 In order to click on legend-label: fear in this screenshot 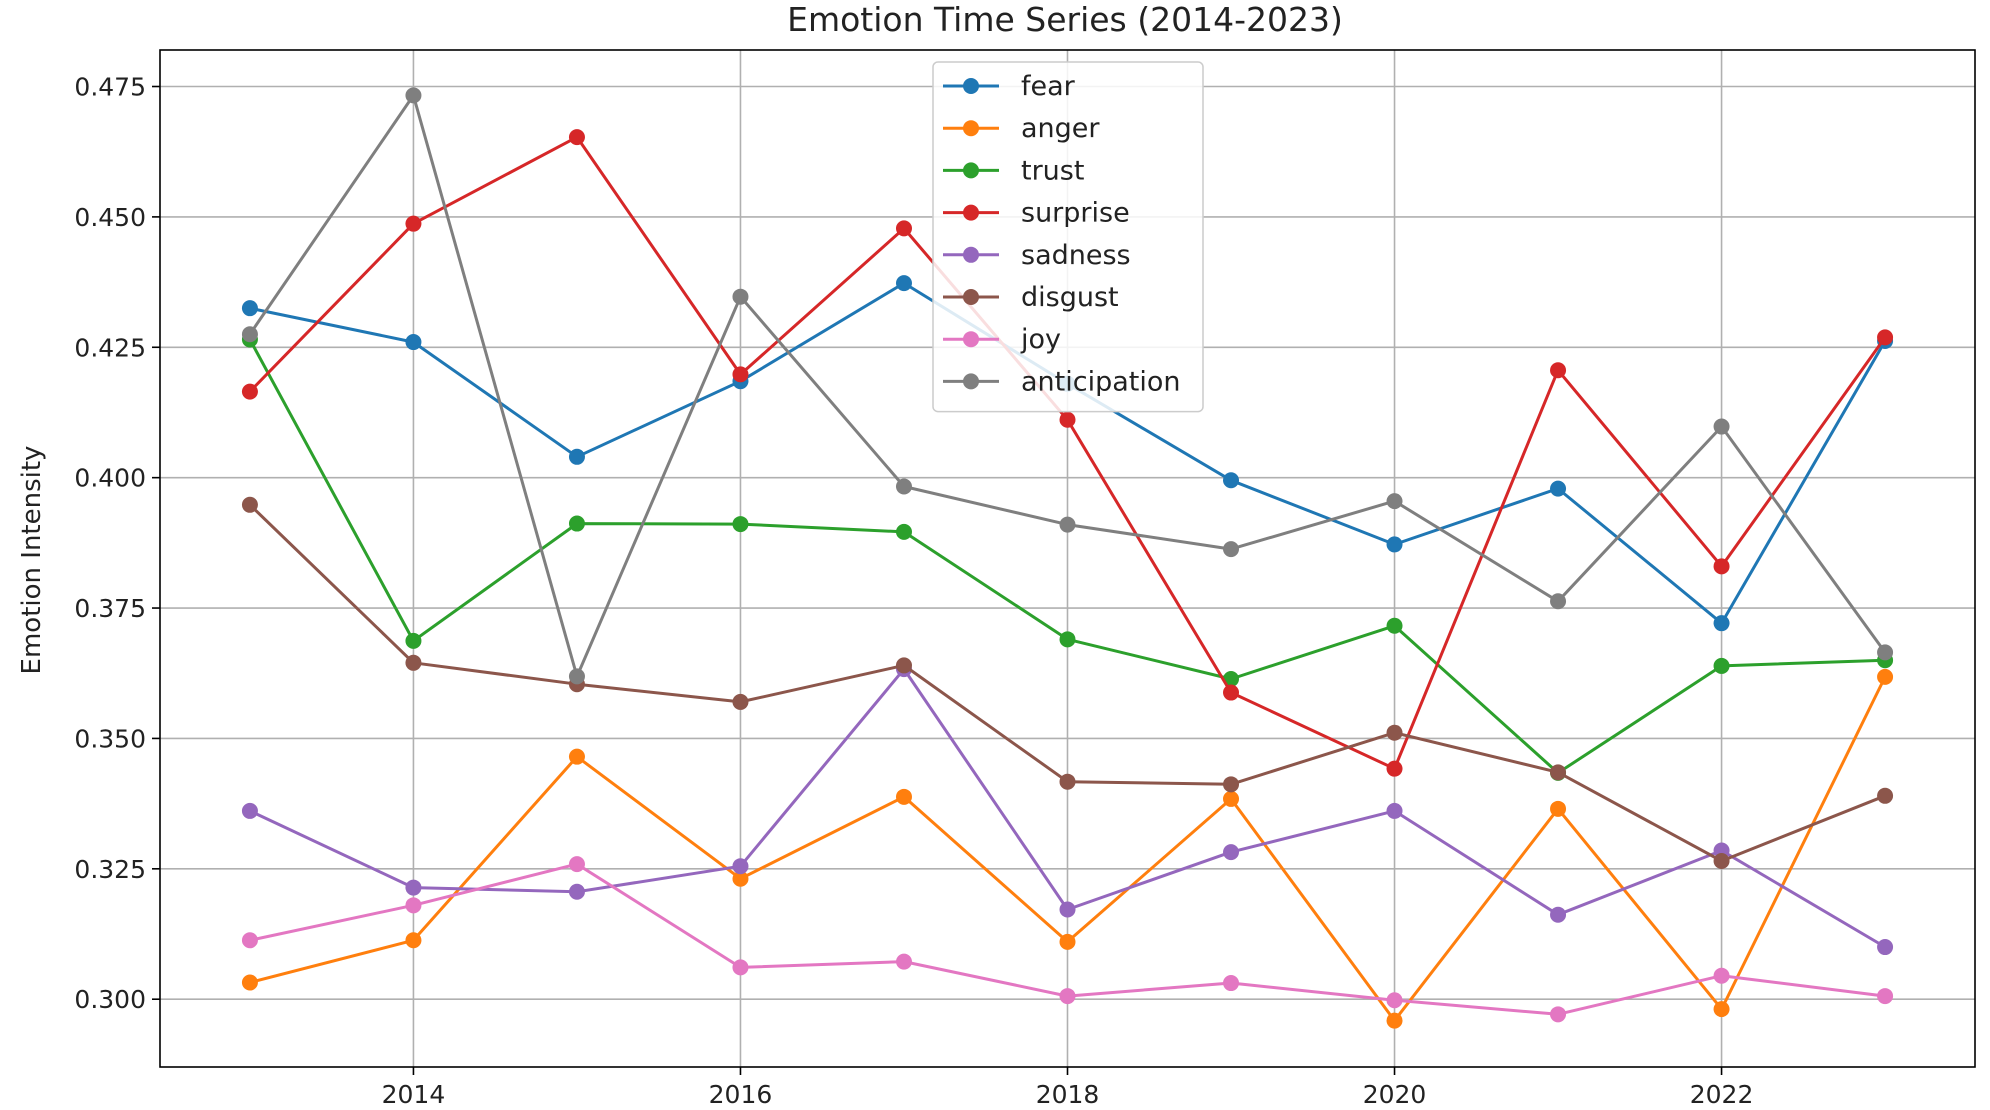, I will do `click(1048, 86)`.